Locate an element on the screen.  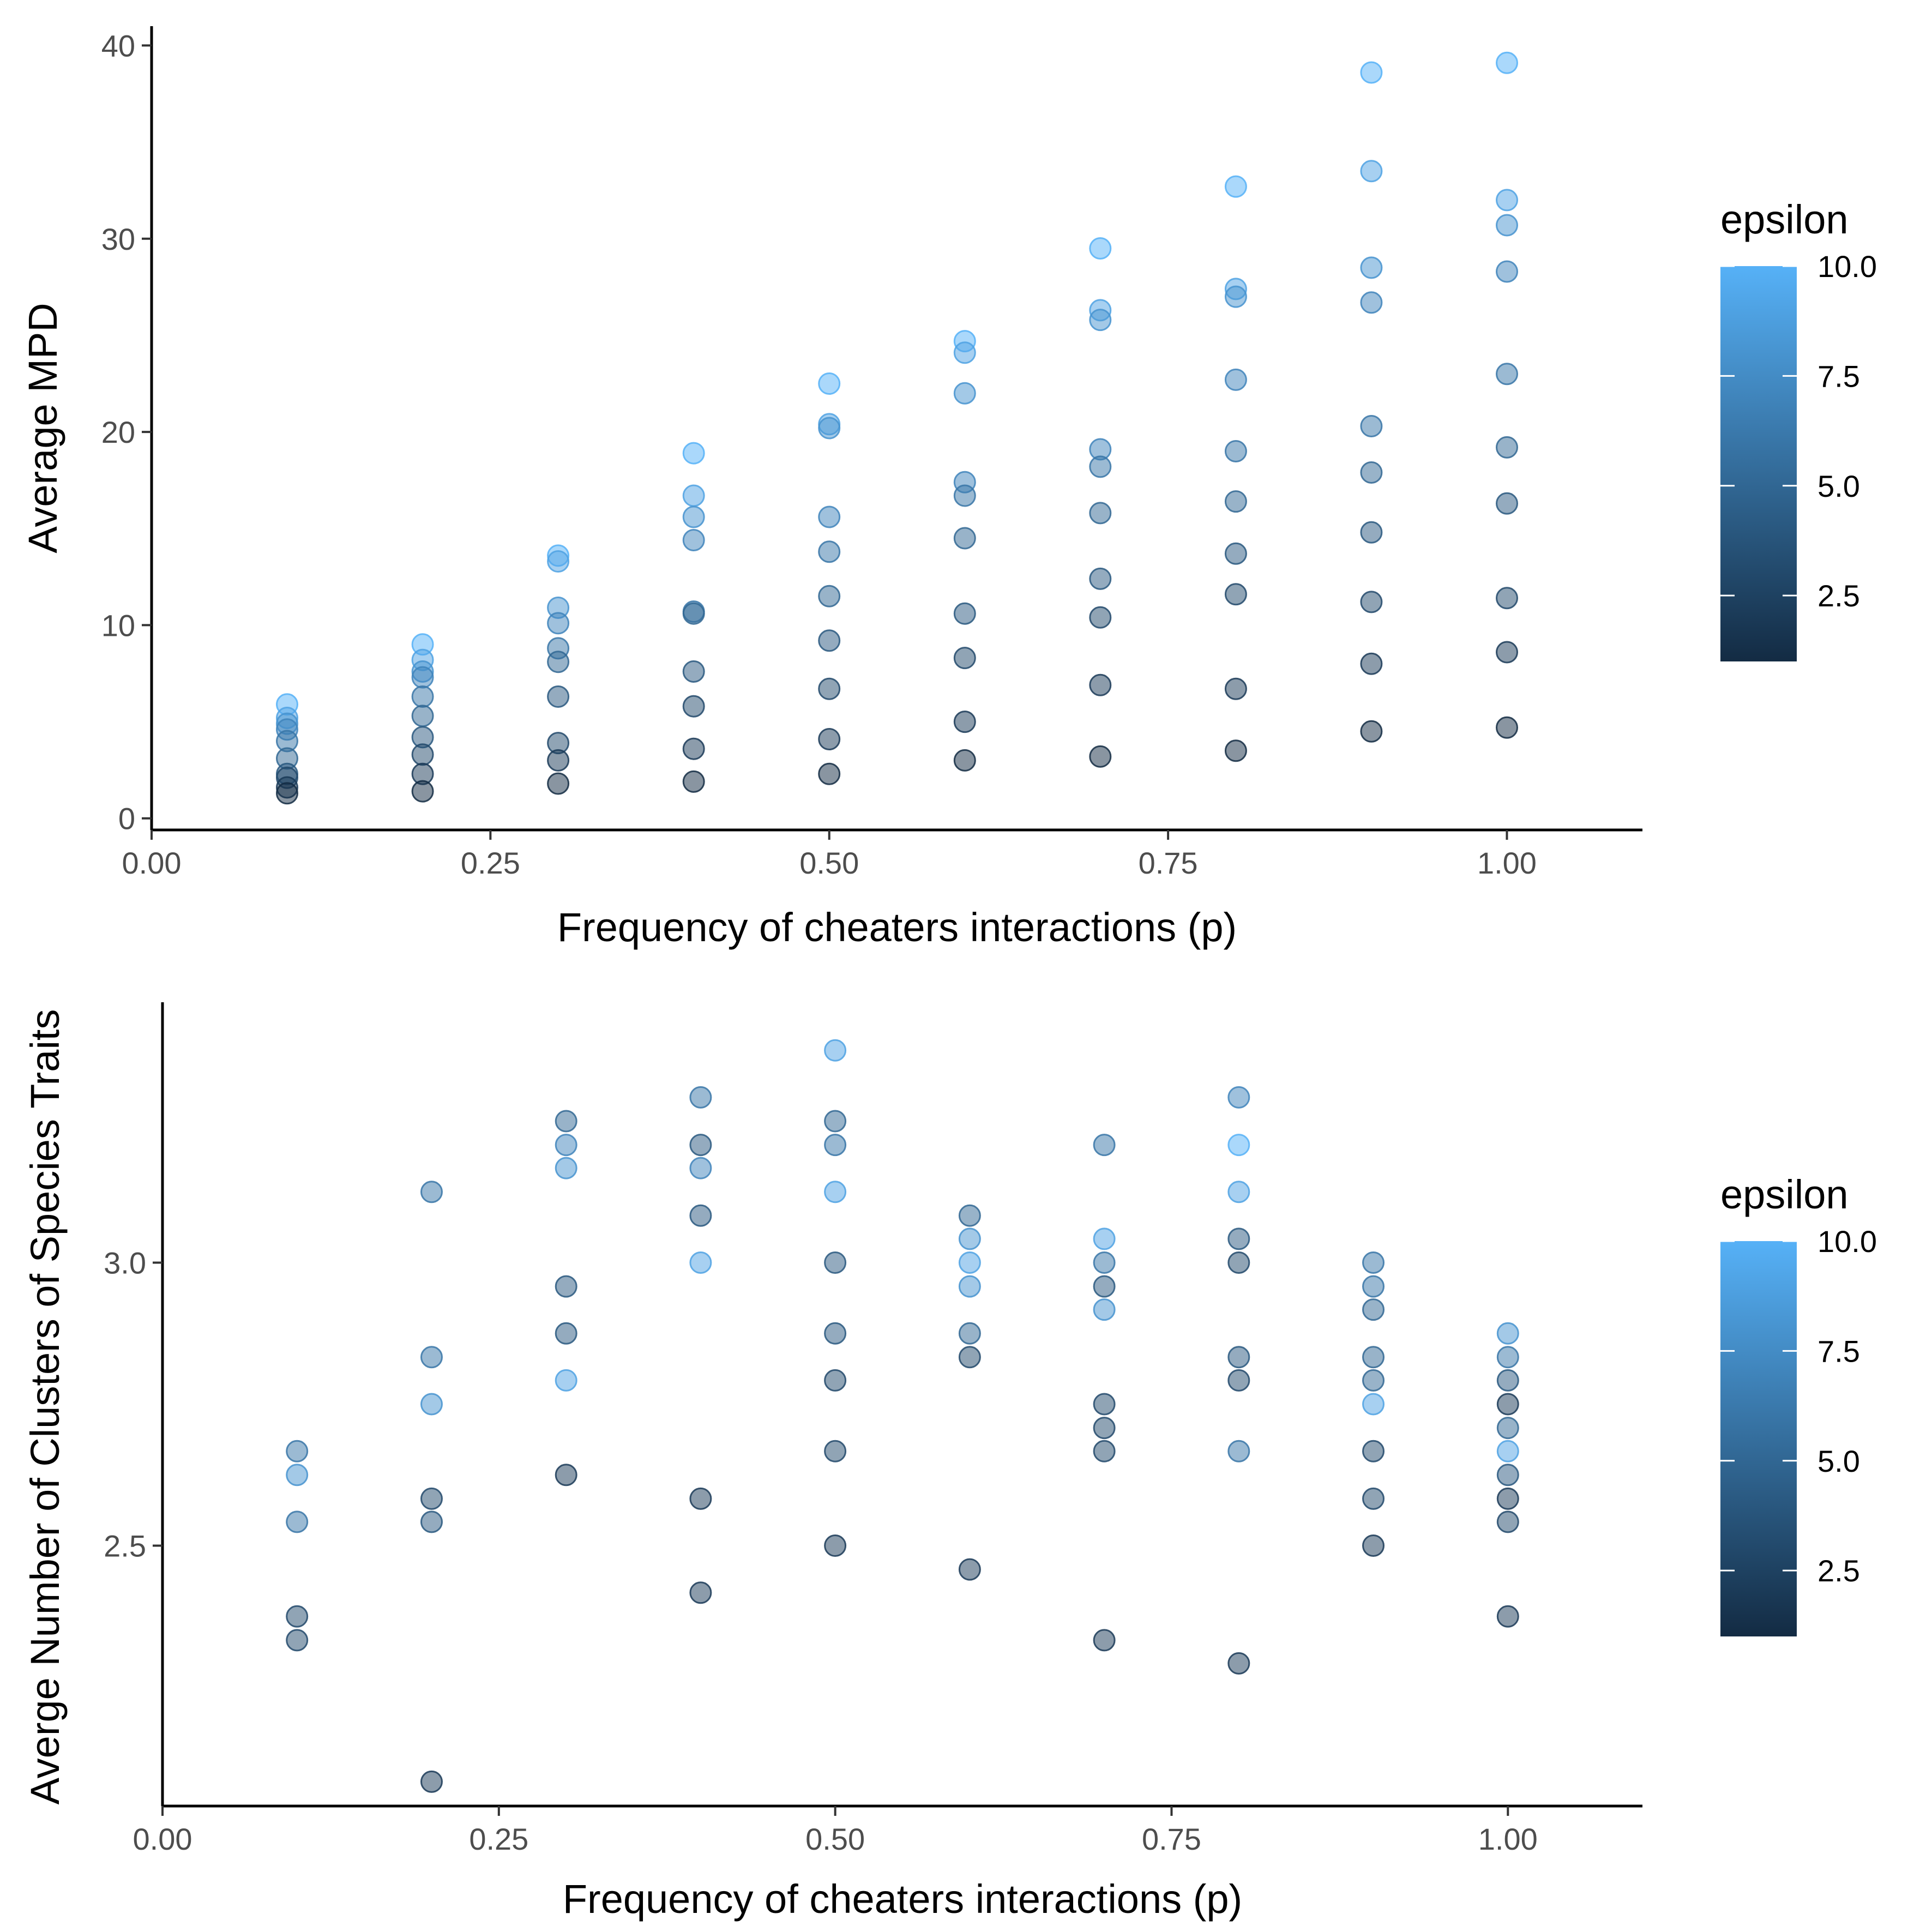
legend-tick-label: 5.0 is located at coordinates (1838, 486).